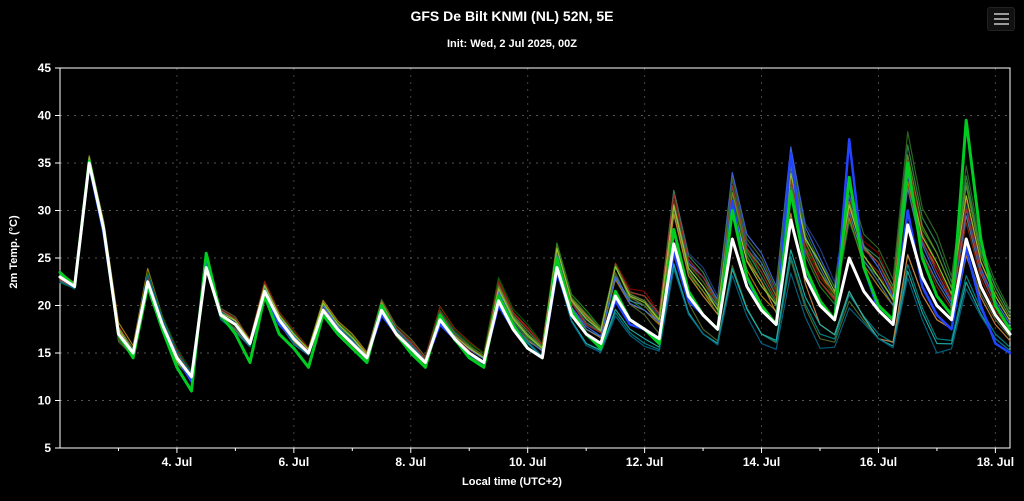 This screenshot has width=1024, height=501. What do you see at coordinates (45, 116) in the screenshot?
I see `y-tick-label: 40` at bounding box center [45, 116].